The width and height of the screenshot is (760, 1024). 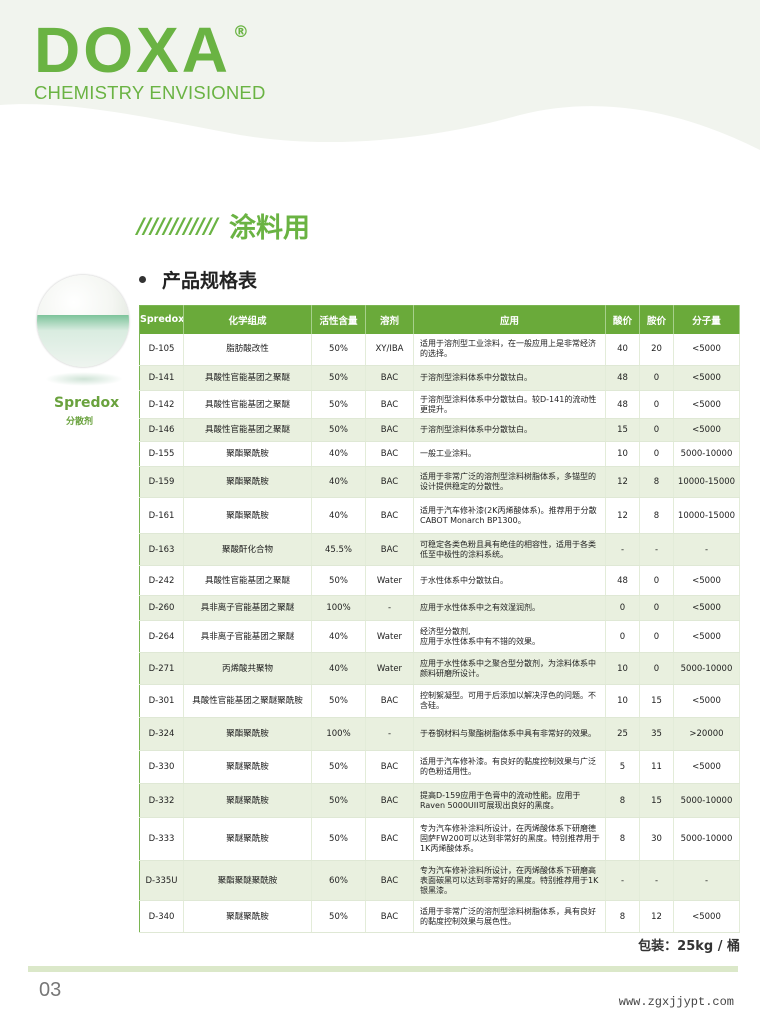 What do you see at coordinates (161, 839) in the screenshot?
I see `table-cell: D-333` at bounding box center [161, 839].